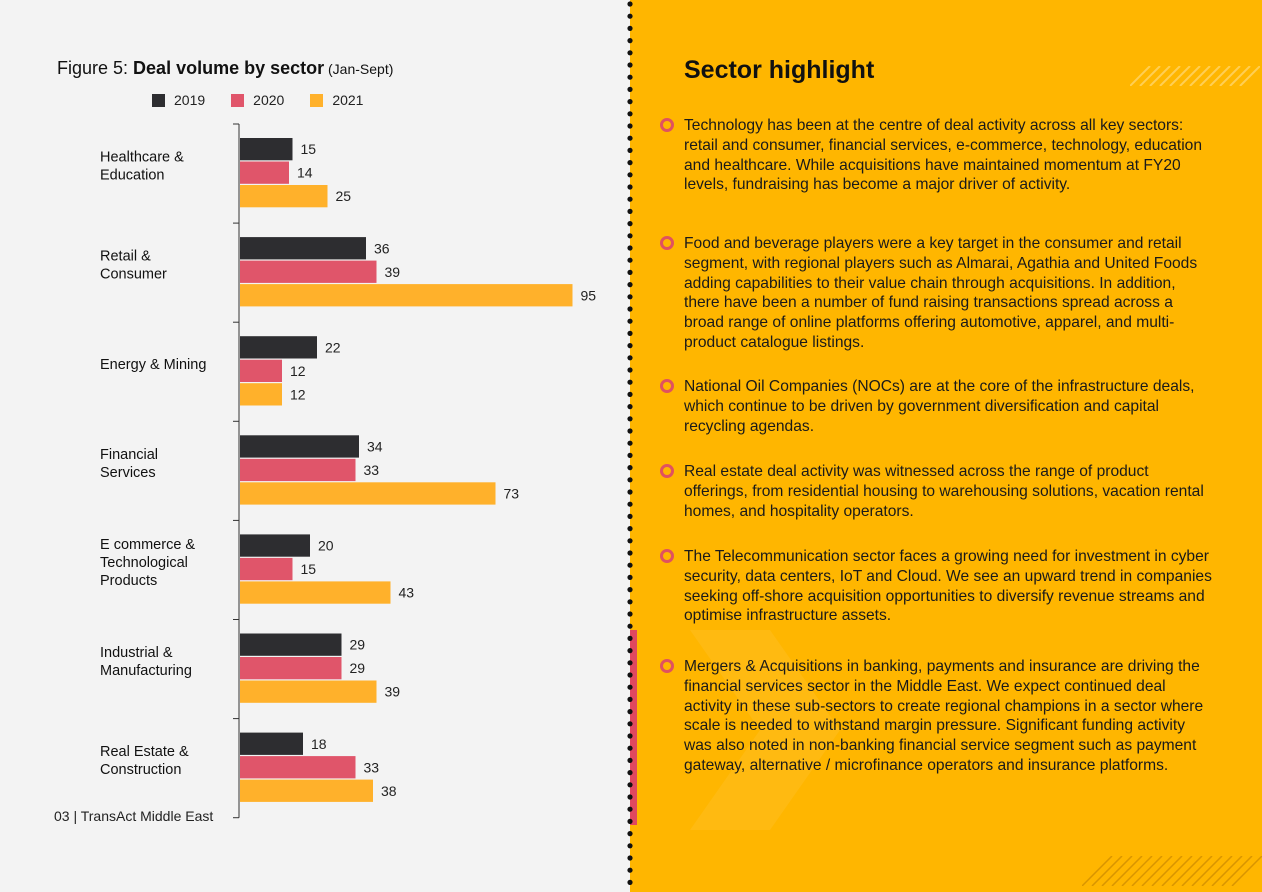  I want to click on category-label-line: Retail &, so click(125, 257).